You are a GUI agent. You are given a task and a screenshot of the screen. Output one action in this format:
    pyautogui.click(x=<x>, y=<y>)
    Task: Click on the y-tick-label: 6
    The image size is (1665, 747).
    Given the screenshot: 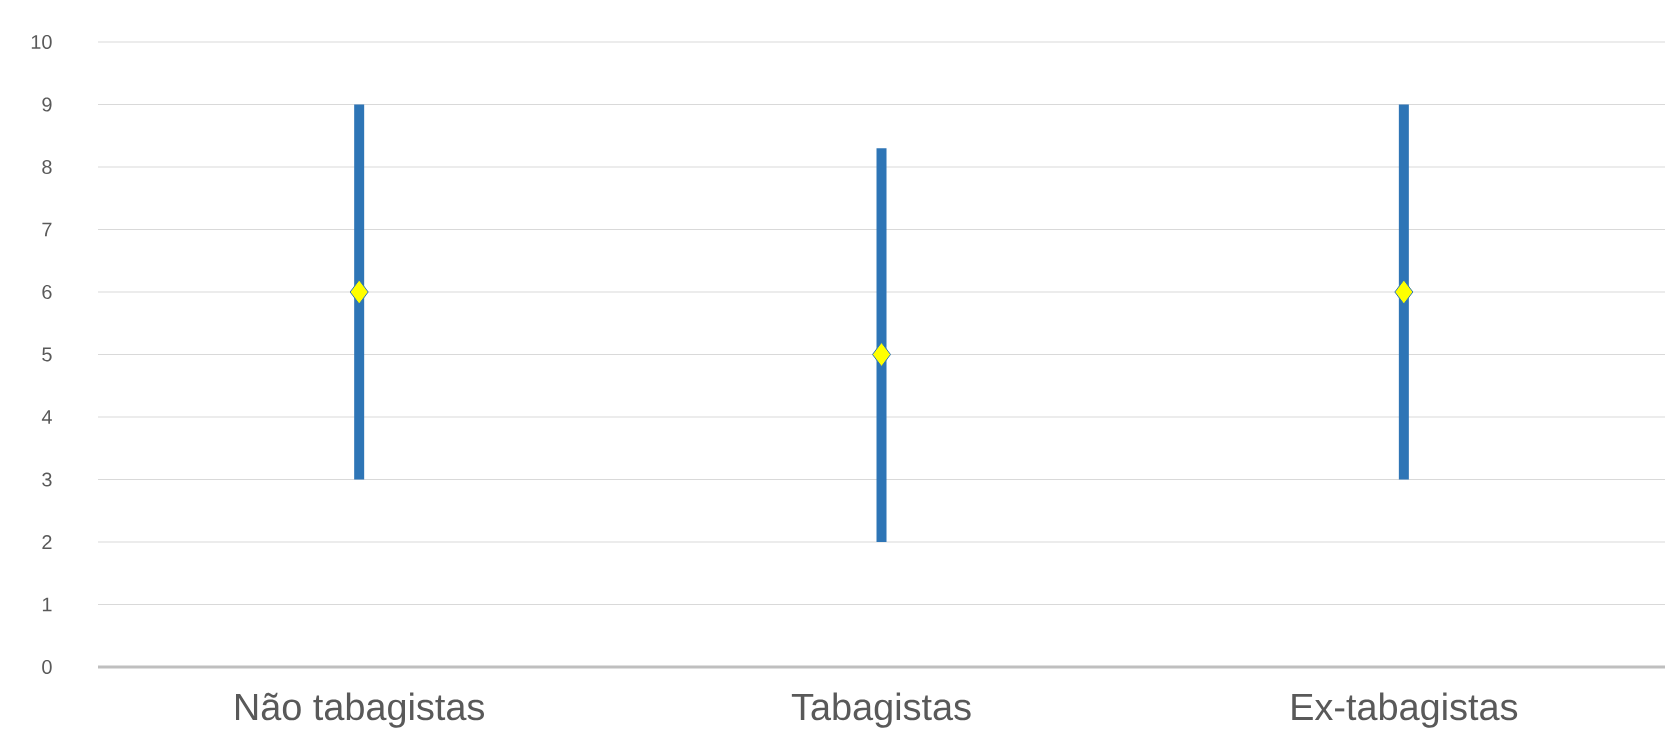 What is the action you would take?
    pyautogui.click(x=47, y=292)
    